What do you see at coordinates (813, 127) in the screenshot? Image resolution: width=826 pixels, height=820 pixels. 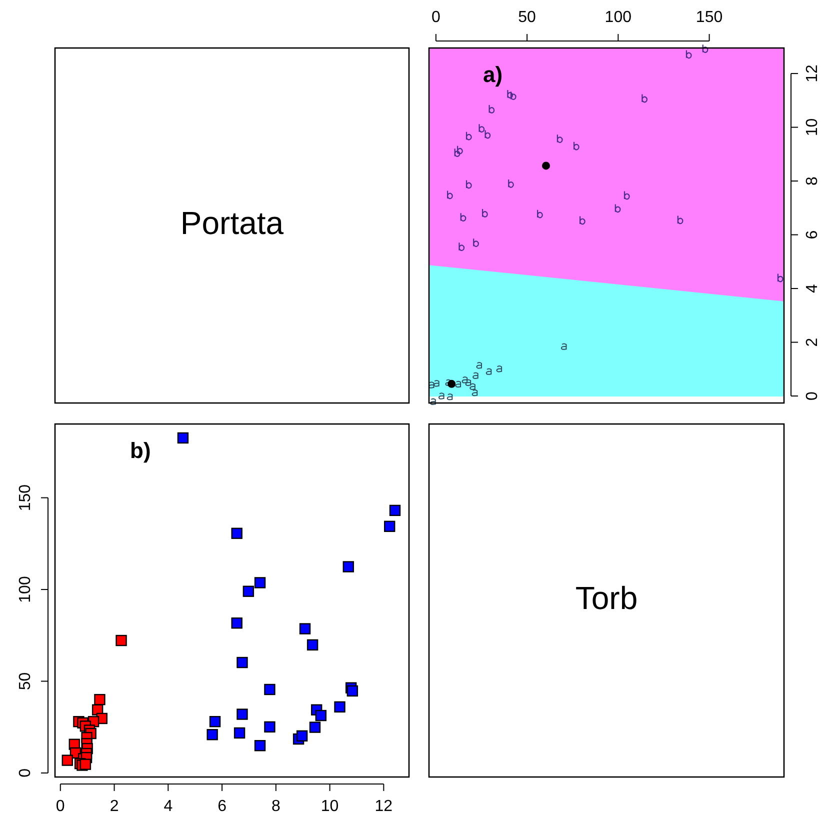 I see `y-tick-label: 10` at bounding box center [813, 127].